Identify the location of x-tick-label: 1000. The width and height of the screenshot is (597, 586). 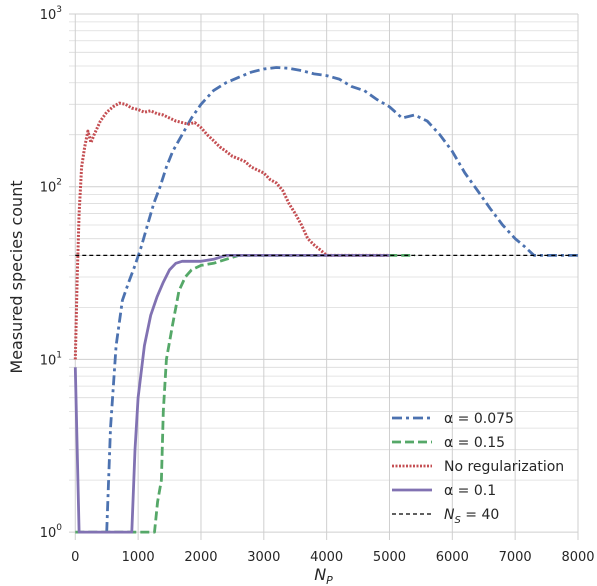
(138, 557).